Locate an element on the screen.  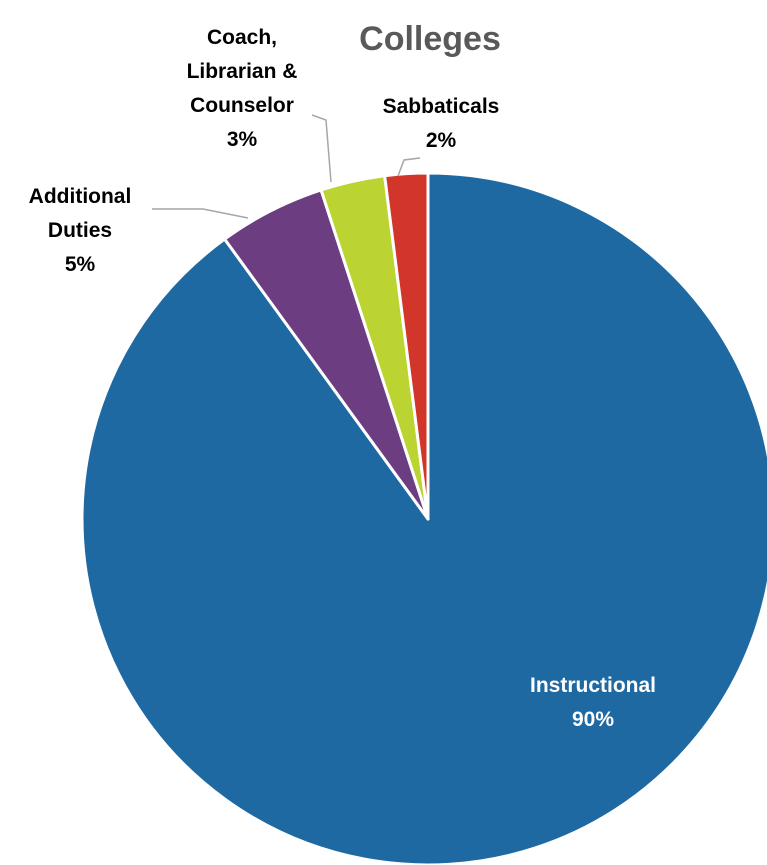
data-label: Instructional 90% is located at coordinates (593, 702).